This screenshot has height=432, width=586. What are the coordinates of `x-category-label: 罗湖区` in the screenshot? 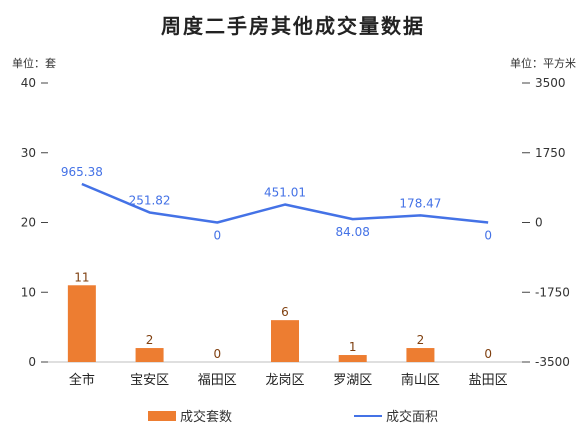 It's located at (352, 380).